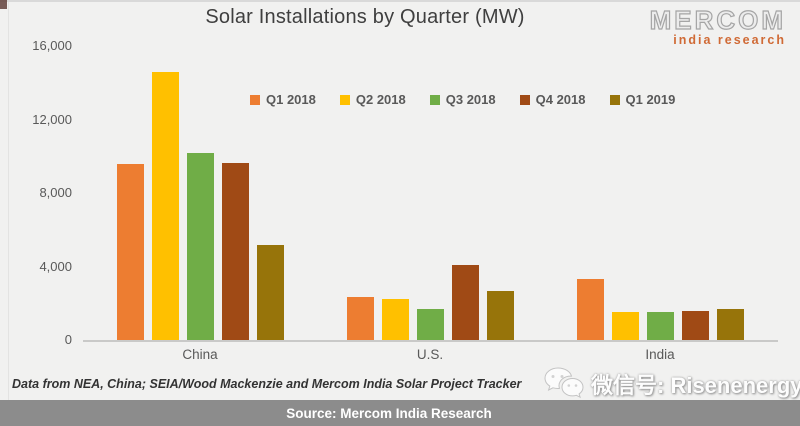  I want to click on bar-q4-2018-india, so click(695, 326).